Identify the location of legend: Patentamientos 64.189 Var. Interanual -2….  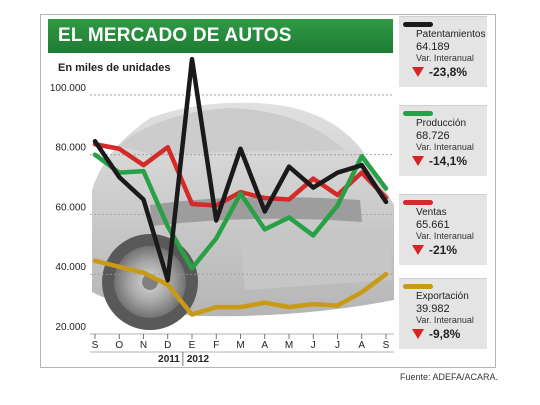
(447, 181).